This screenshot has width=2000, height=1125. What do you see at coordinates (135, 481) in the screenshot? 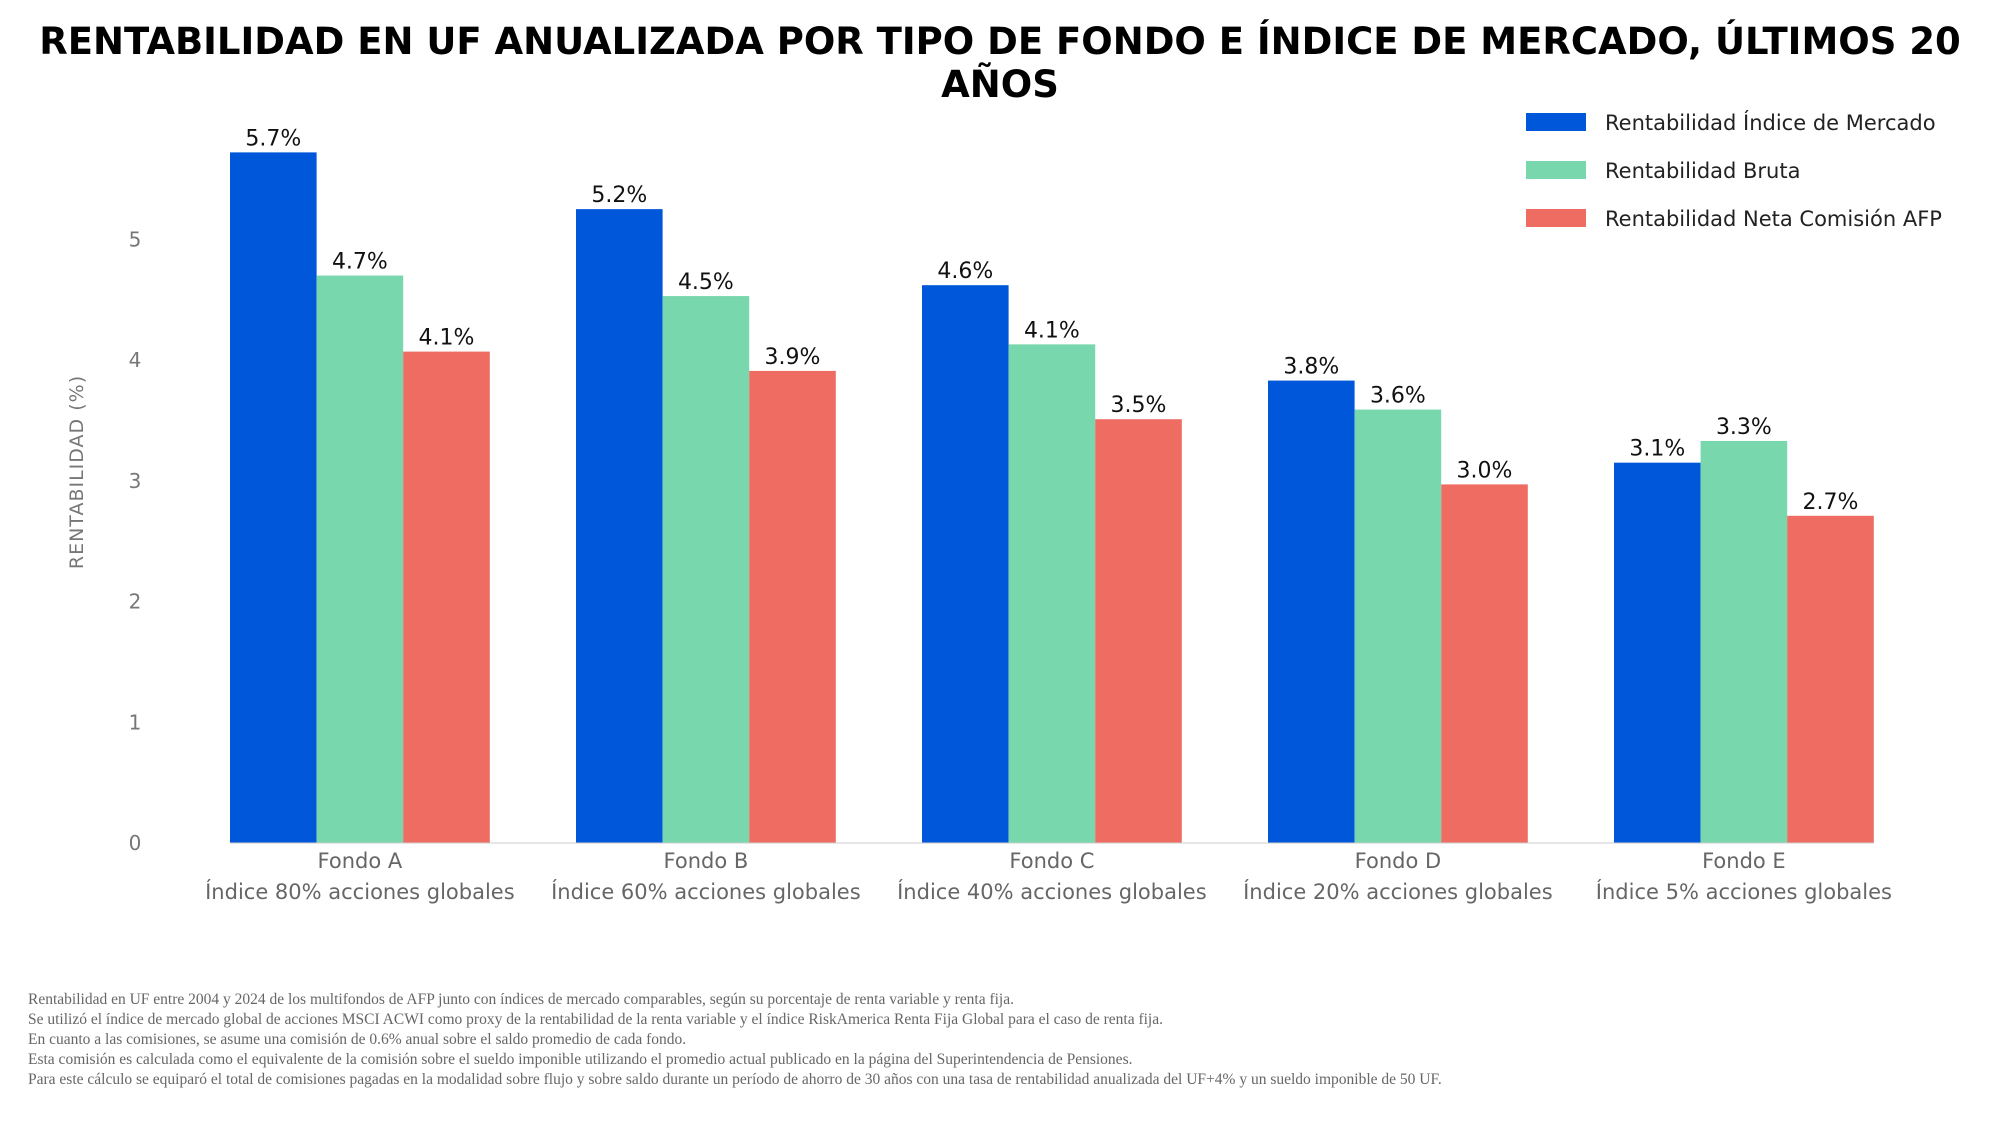
I see `y-tick-label: 3` at bounding box center [135, 481].